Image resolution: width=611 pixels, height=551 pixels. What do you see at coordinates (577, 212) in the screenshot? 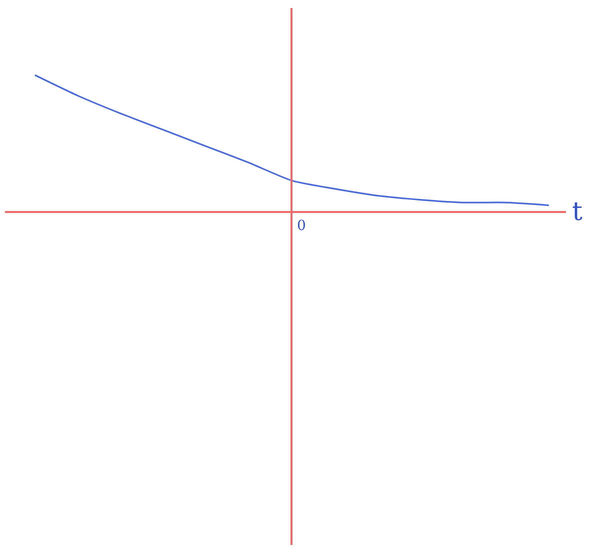
I see `x-axis-title: t` at bounding box center [577, 212].